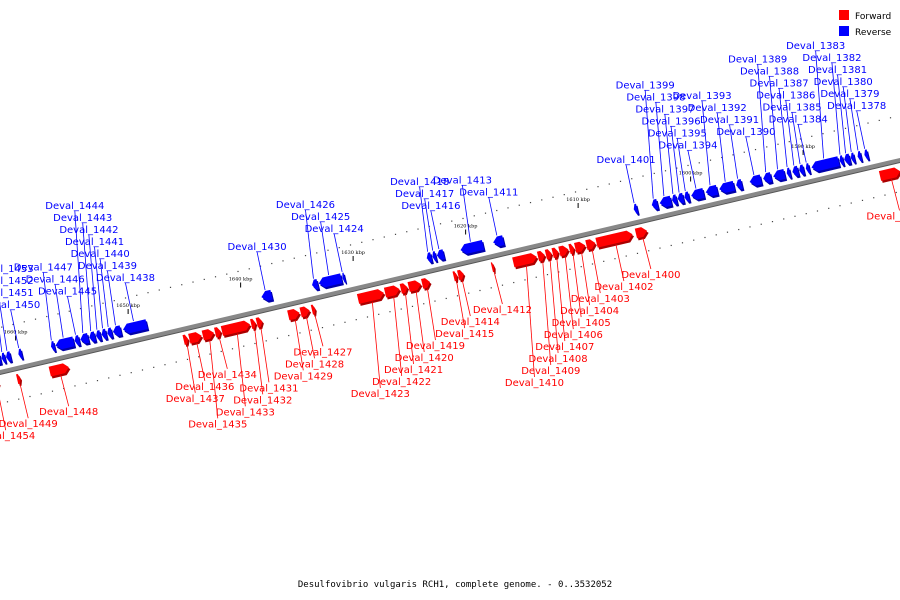  I want to click on gene-label: Deval_1425, so click(320, 217).